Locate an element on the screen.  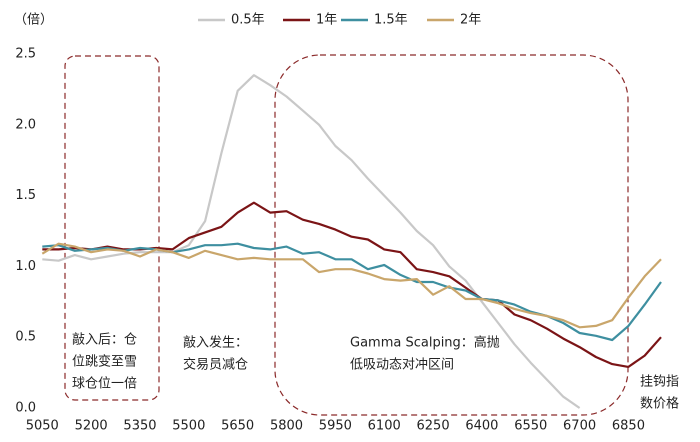
annotation: 敲入后：仓 is located at coordinates (104, 340).